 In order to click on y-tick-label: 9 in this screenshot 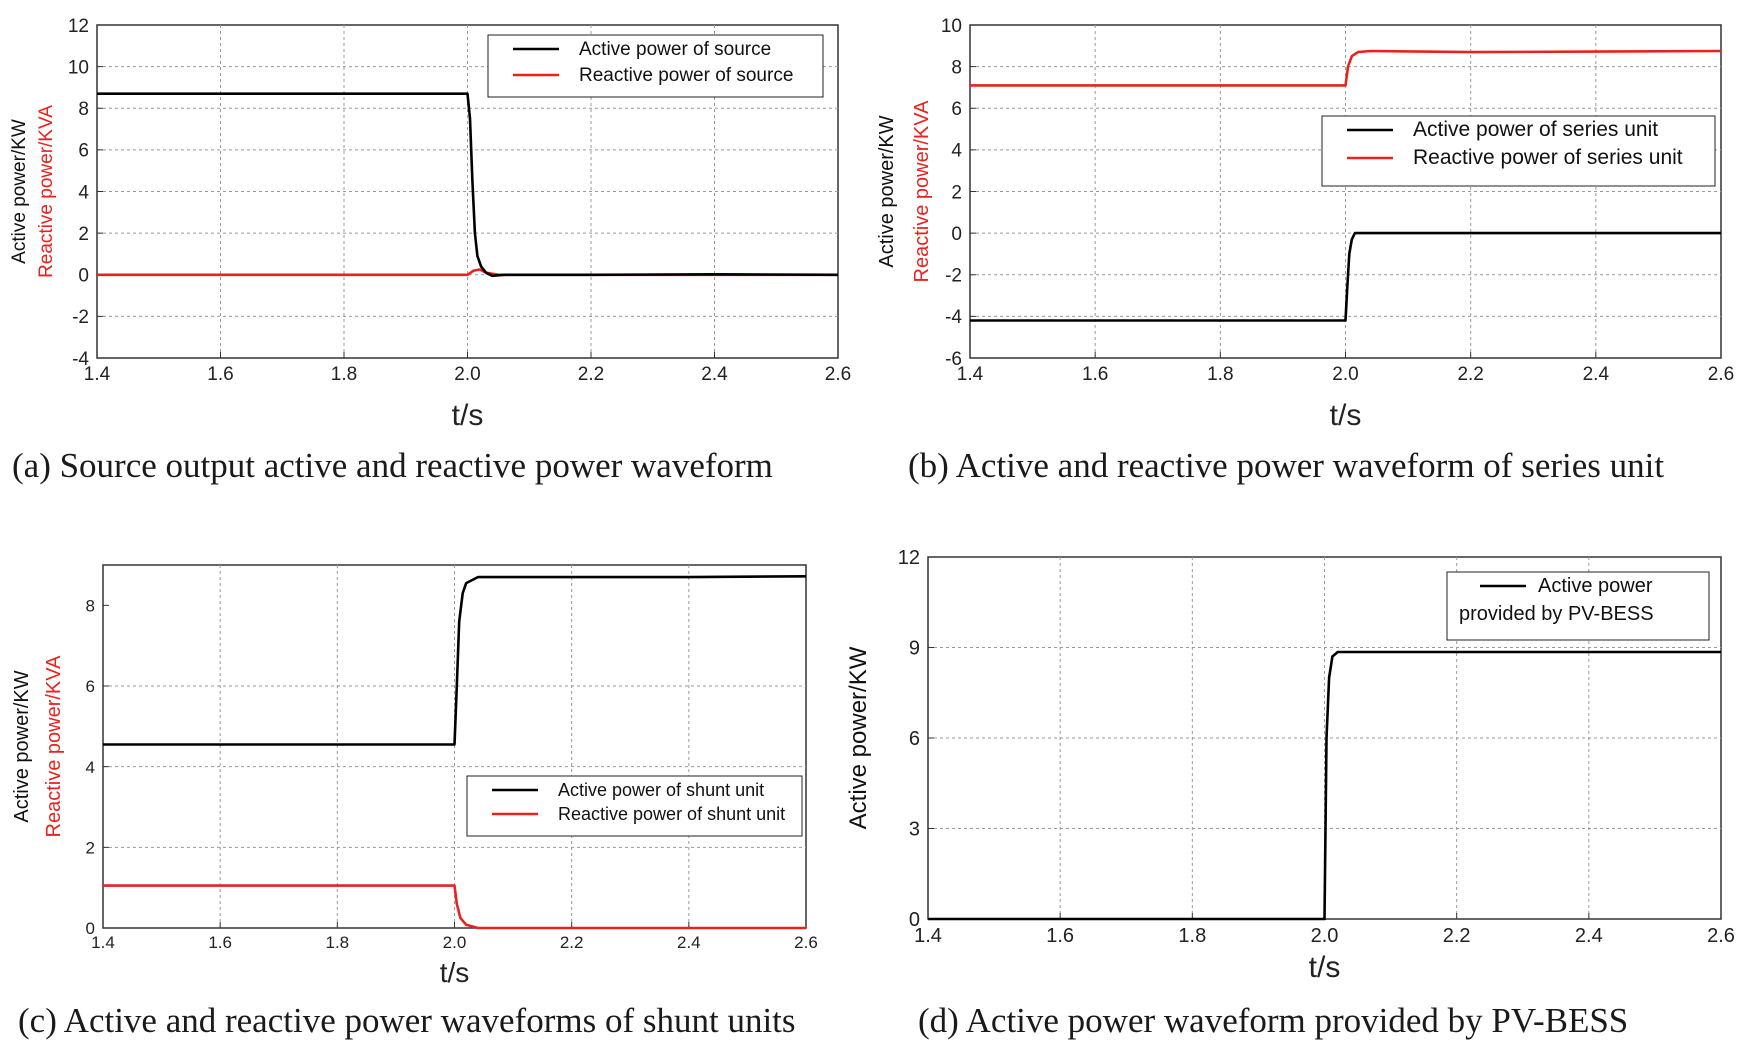, I will do `click(914, 649)`.